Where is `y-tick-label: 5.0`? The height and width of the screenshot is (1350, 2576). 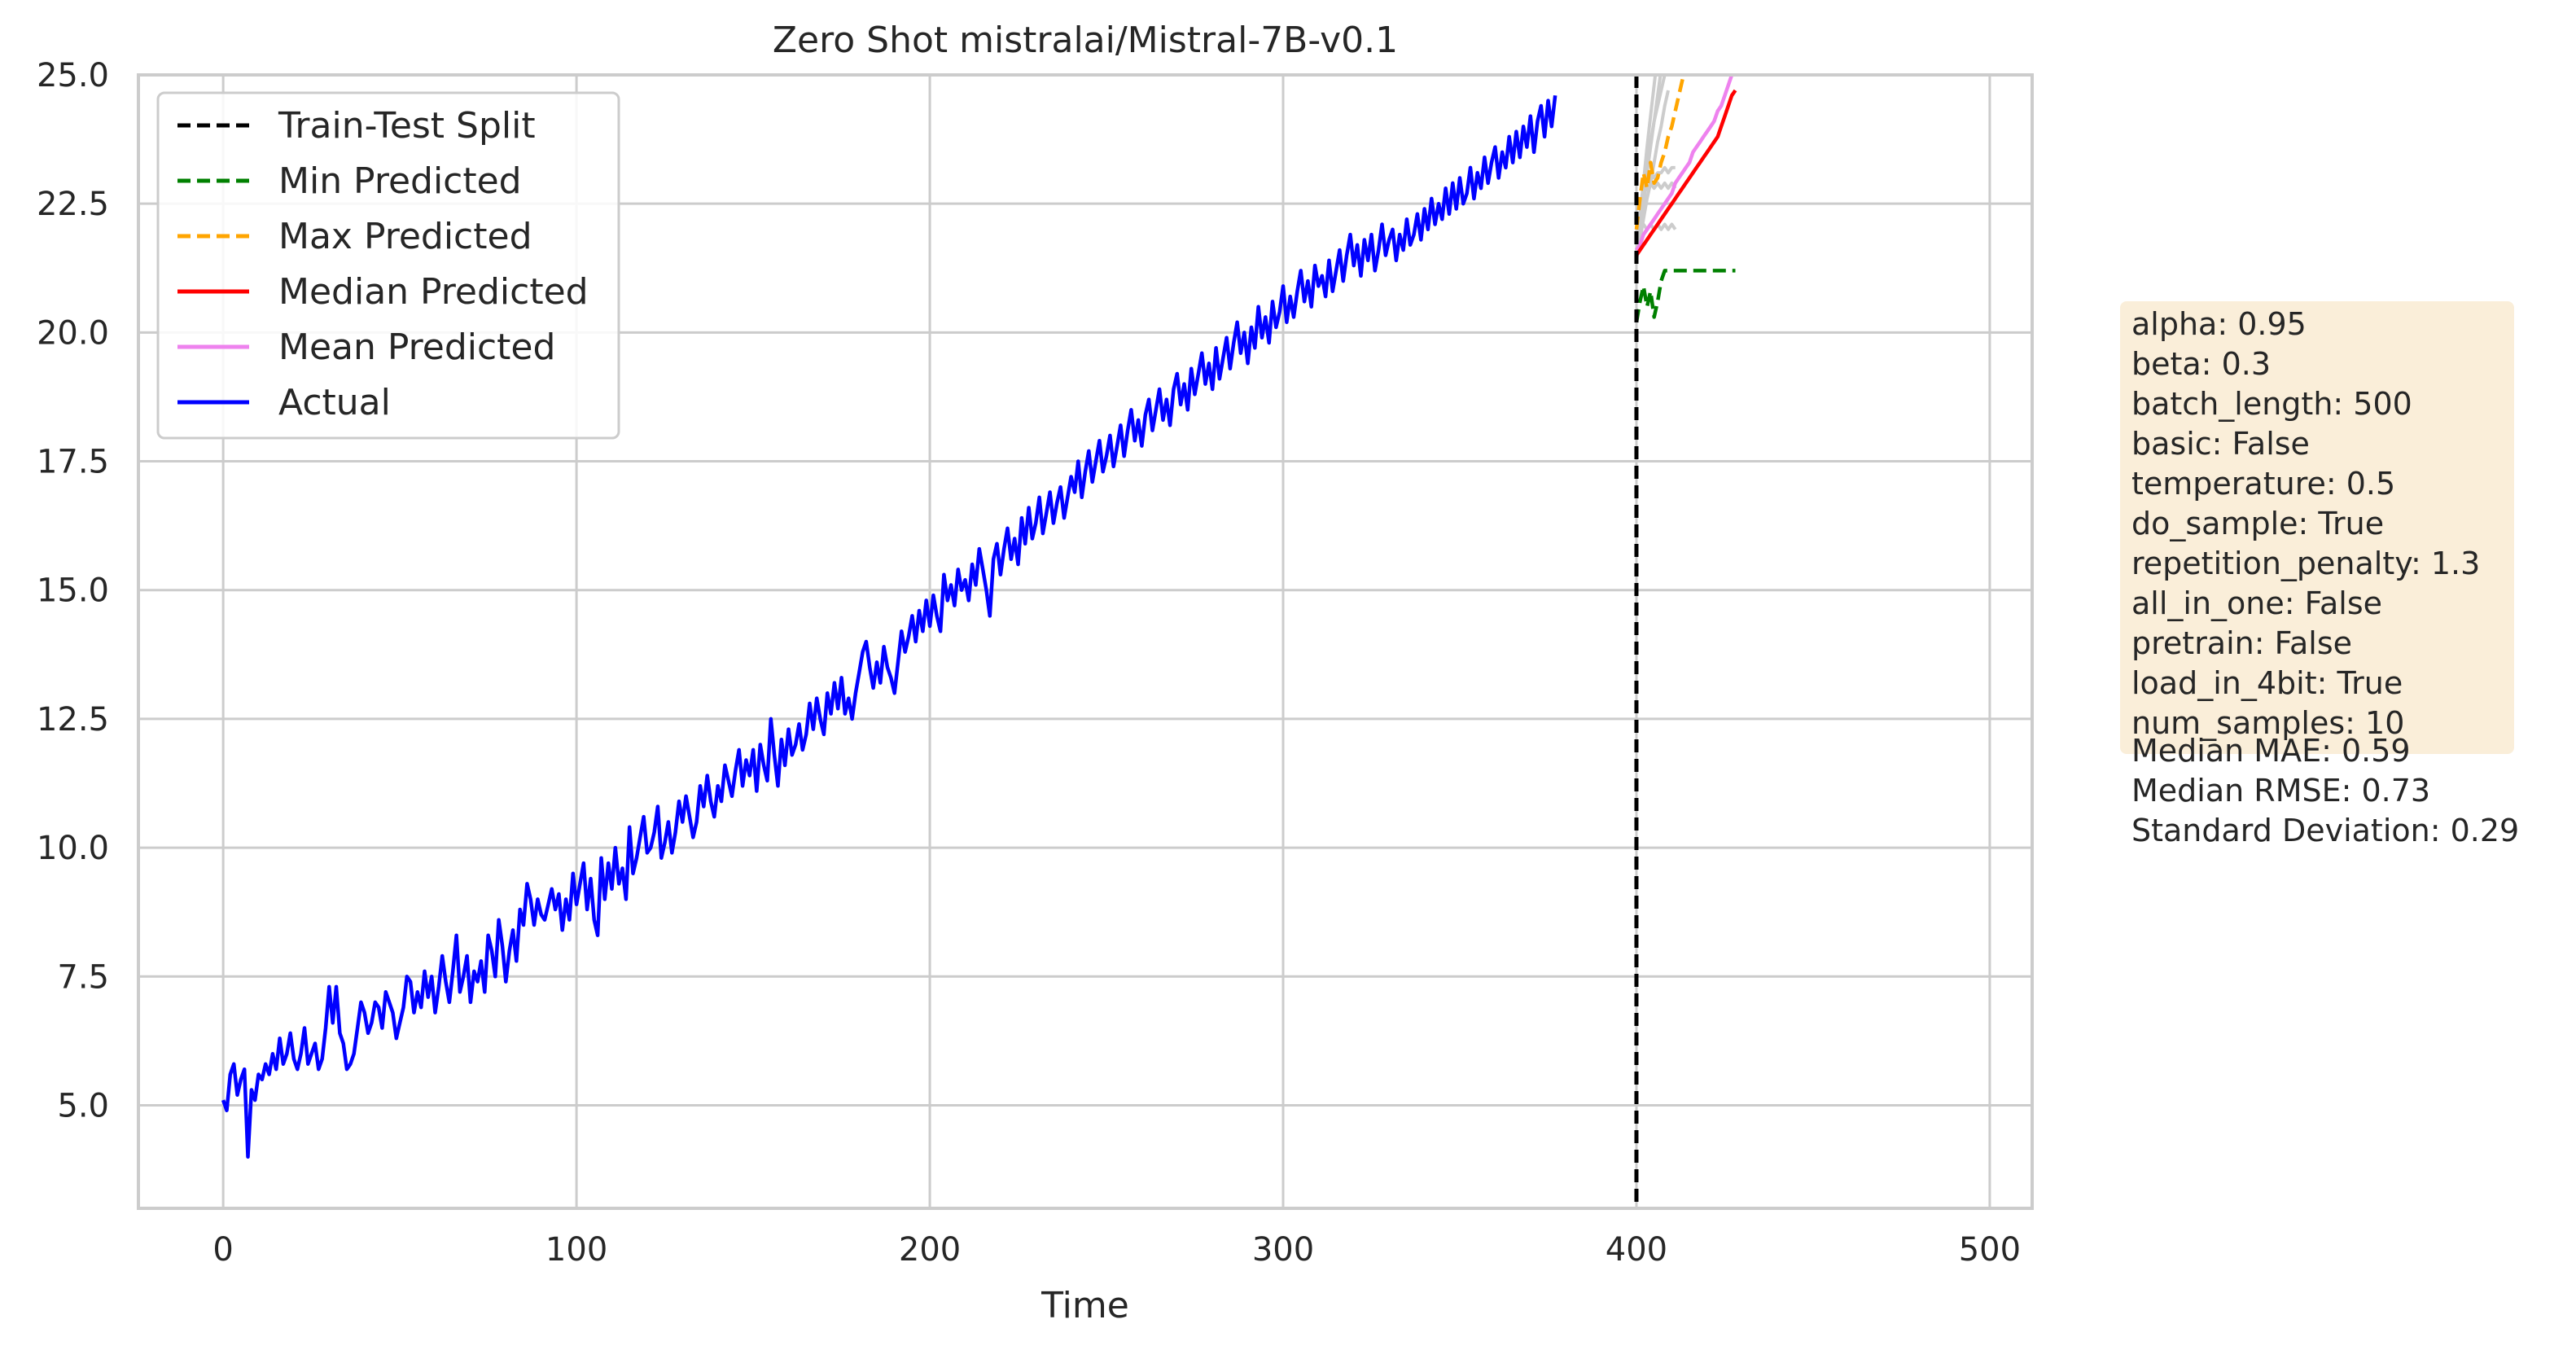 y-tick-label: 5.0 is located at coordinates (83, 1105).